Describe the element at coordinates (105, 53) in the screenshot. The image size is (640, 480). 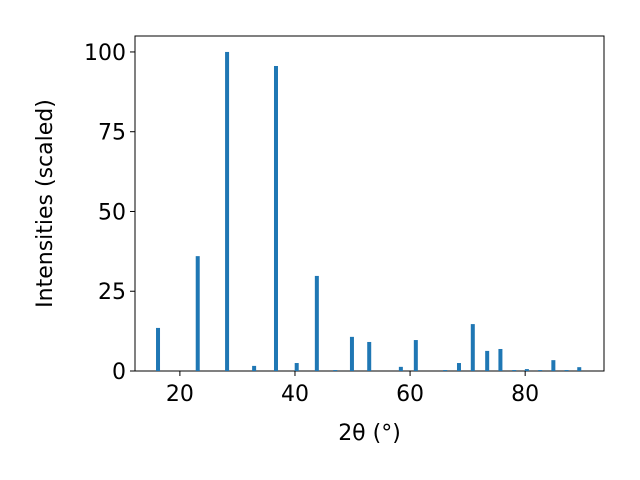
I see `y-tick-label: 100` at that location.